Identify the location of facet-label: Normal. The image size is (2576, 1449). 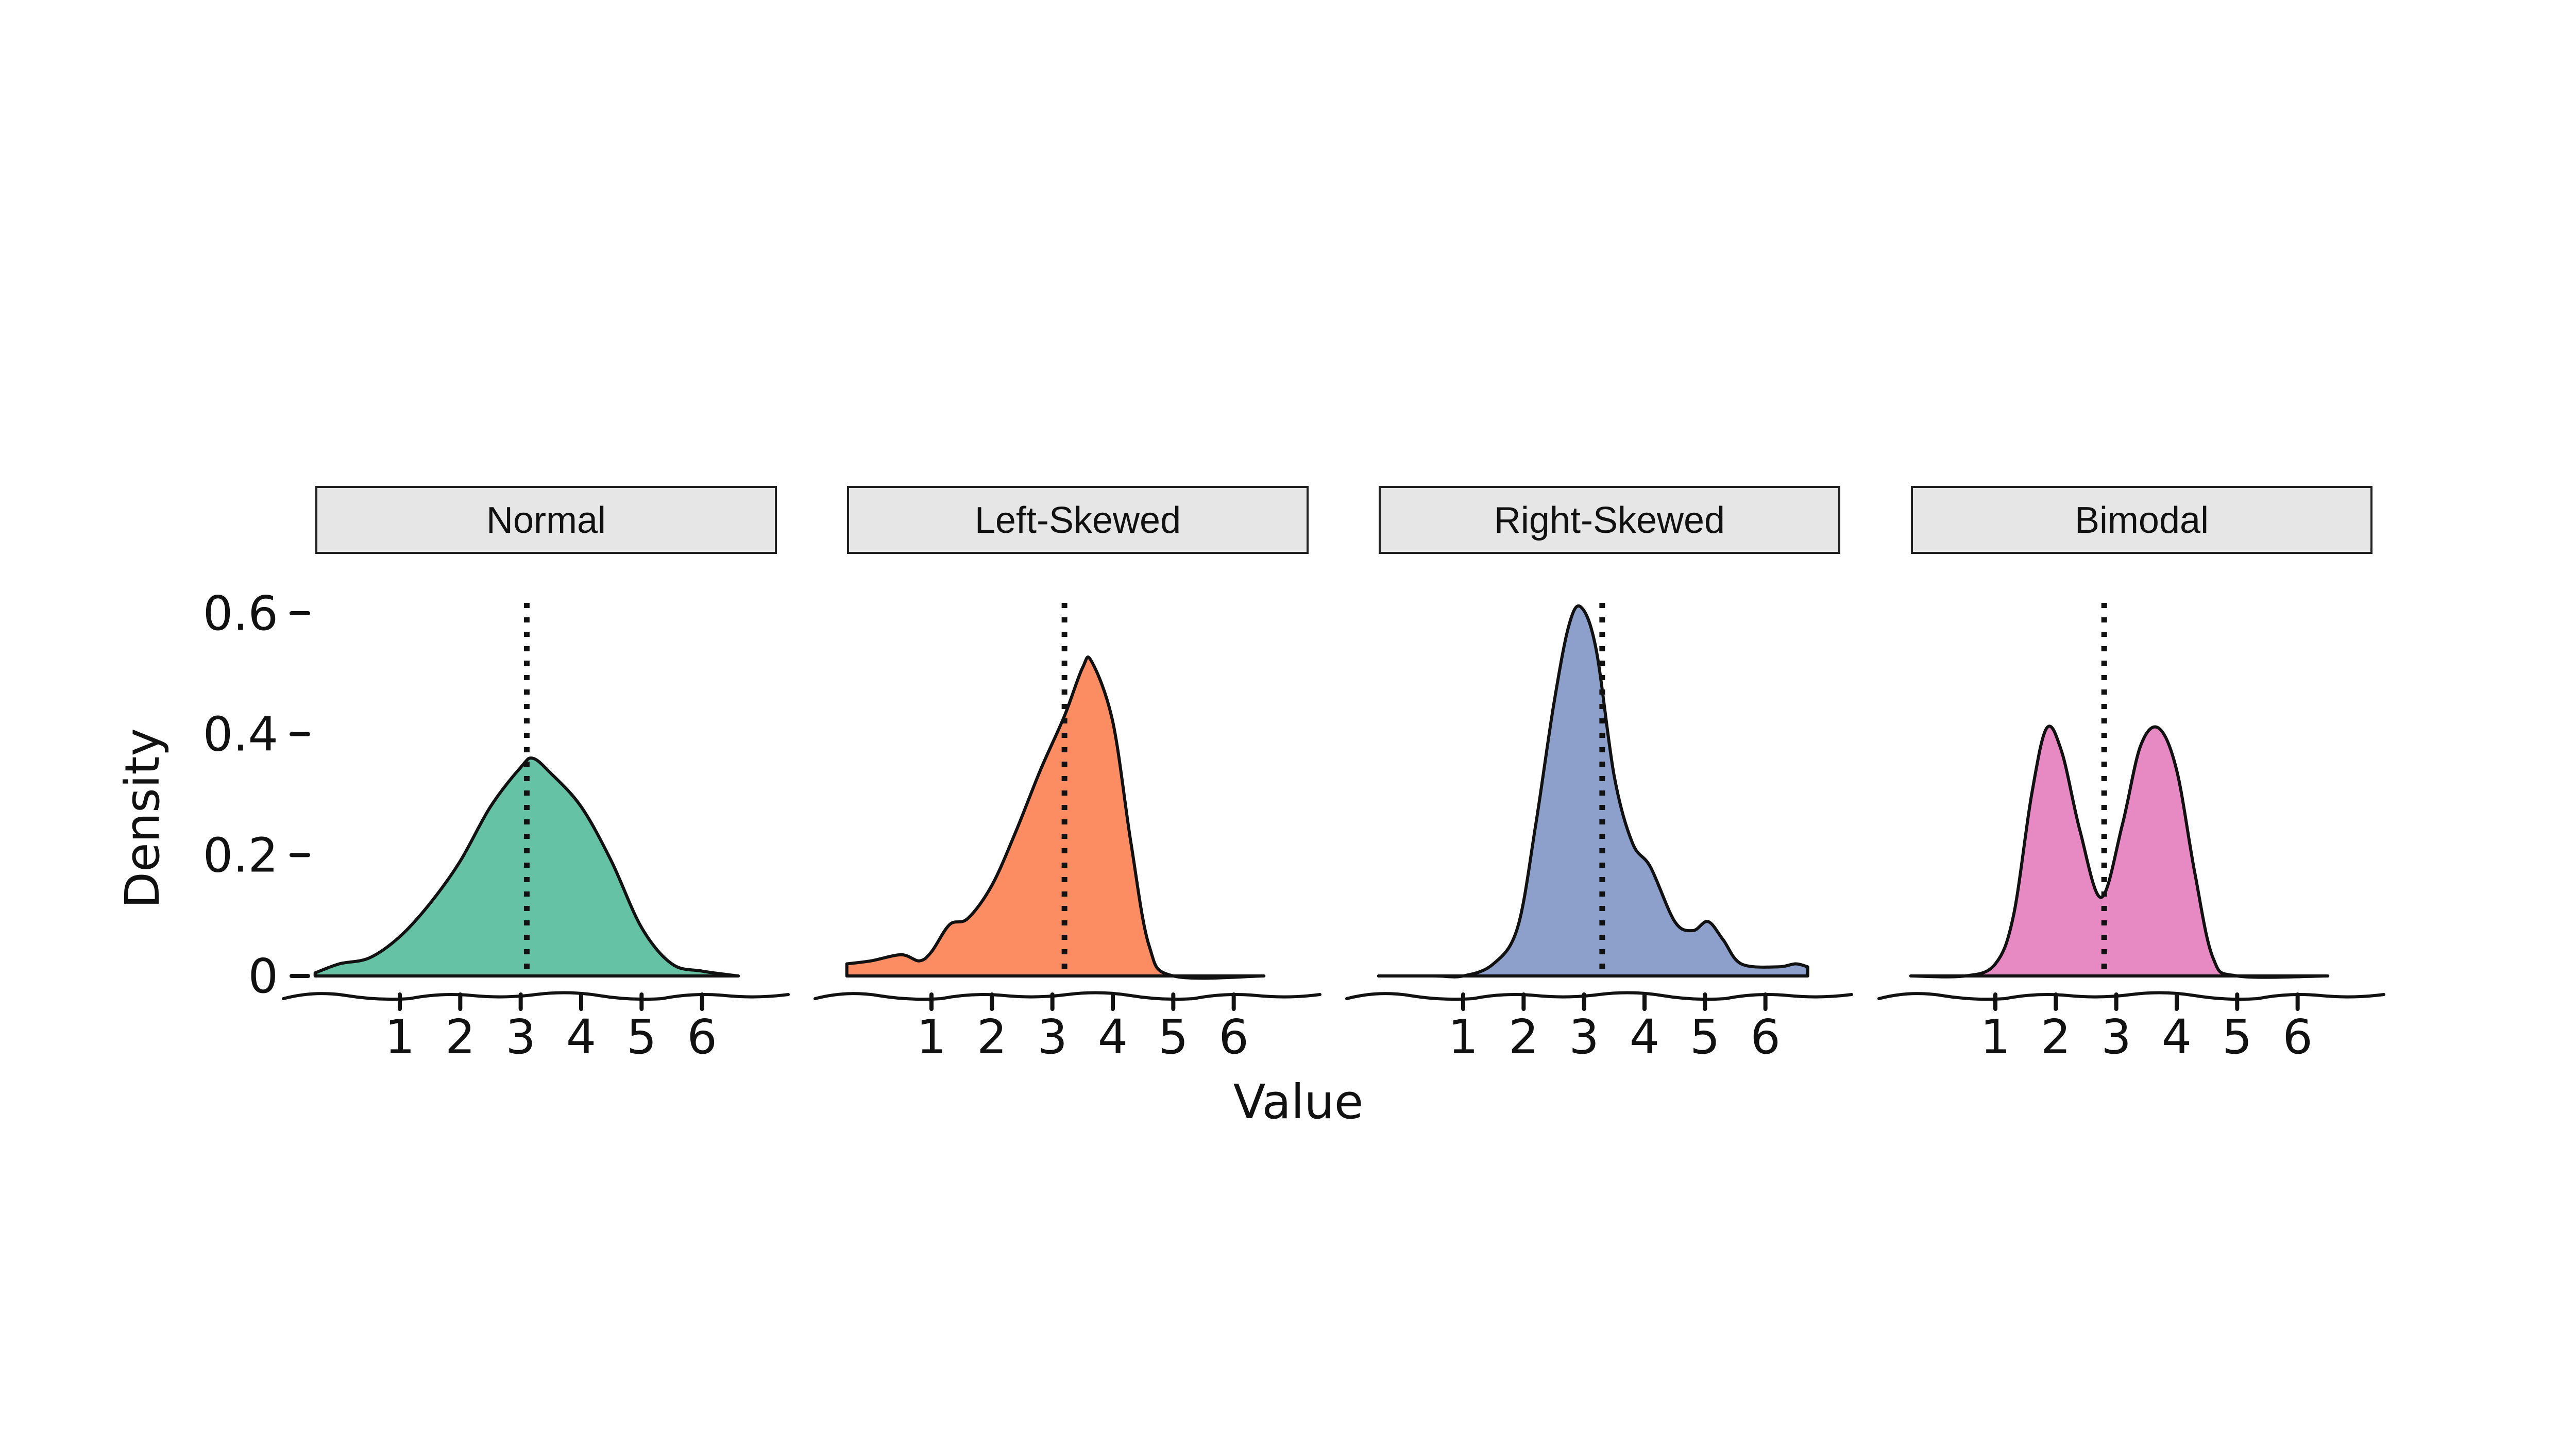
(546, 520).